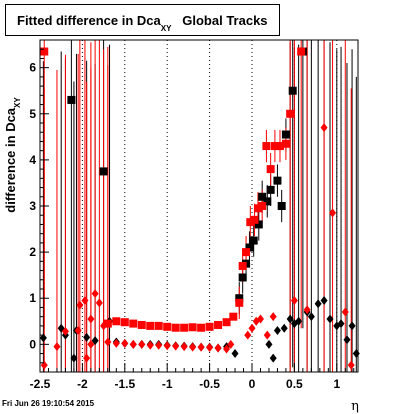 This screenshot has width=400, height=414. Describe the element at coordinates (124, 384) in the screenshot. I see `x-tick-label: -1.5` at that location.